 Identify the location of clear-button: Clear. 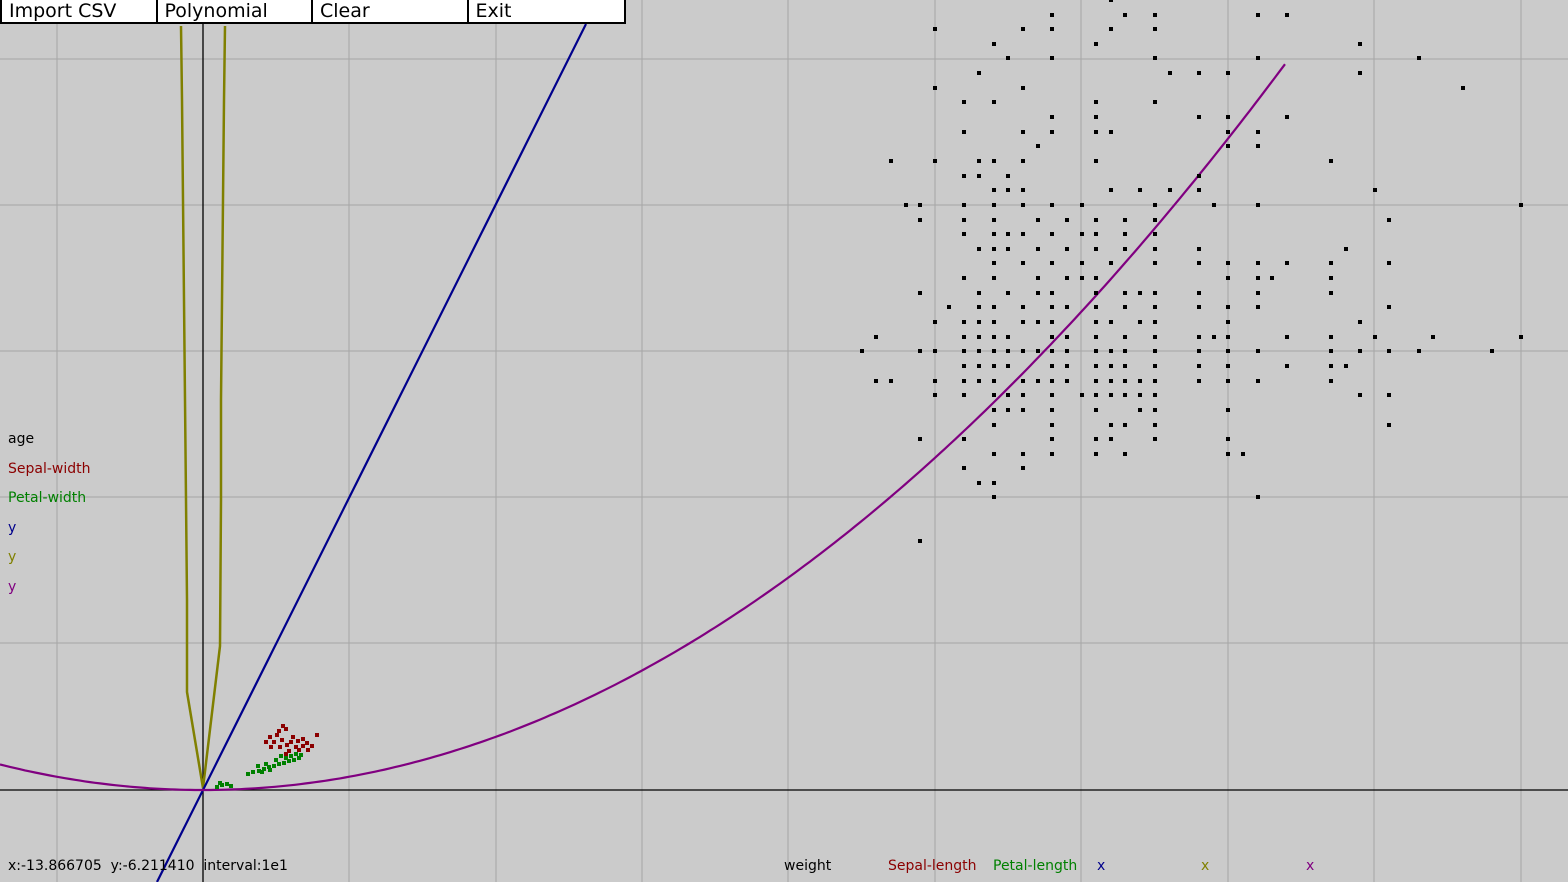
(391, 11).